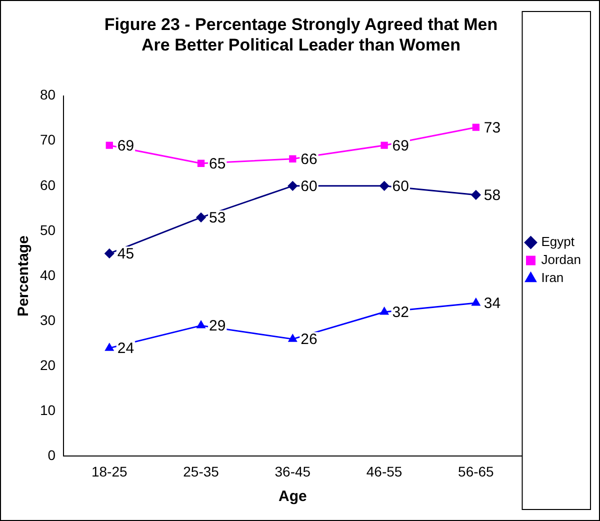  I want to click on data-label: 29, so click(217, 326).